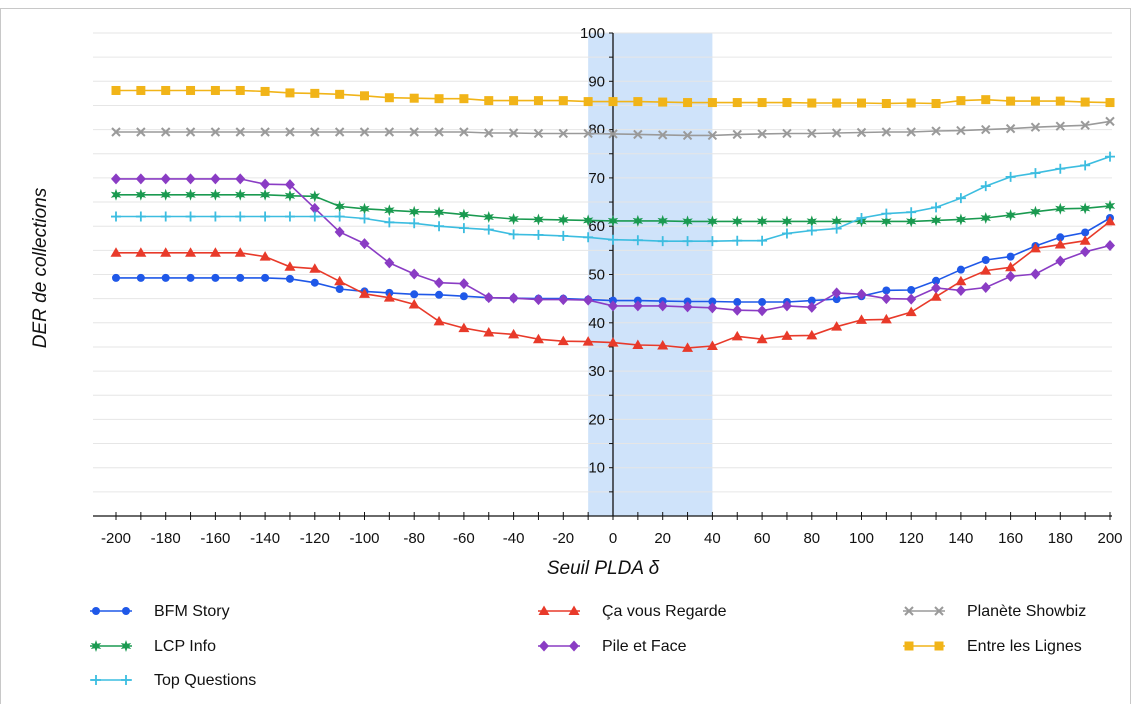  Describe the element at coordinates (563, 538) in the screenshot. I see `x-tick-label: -20` at that location.